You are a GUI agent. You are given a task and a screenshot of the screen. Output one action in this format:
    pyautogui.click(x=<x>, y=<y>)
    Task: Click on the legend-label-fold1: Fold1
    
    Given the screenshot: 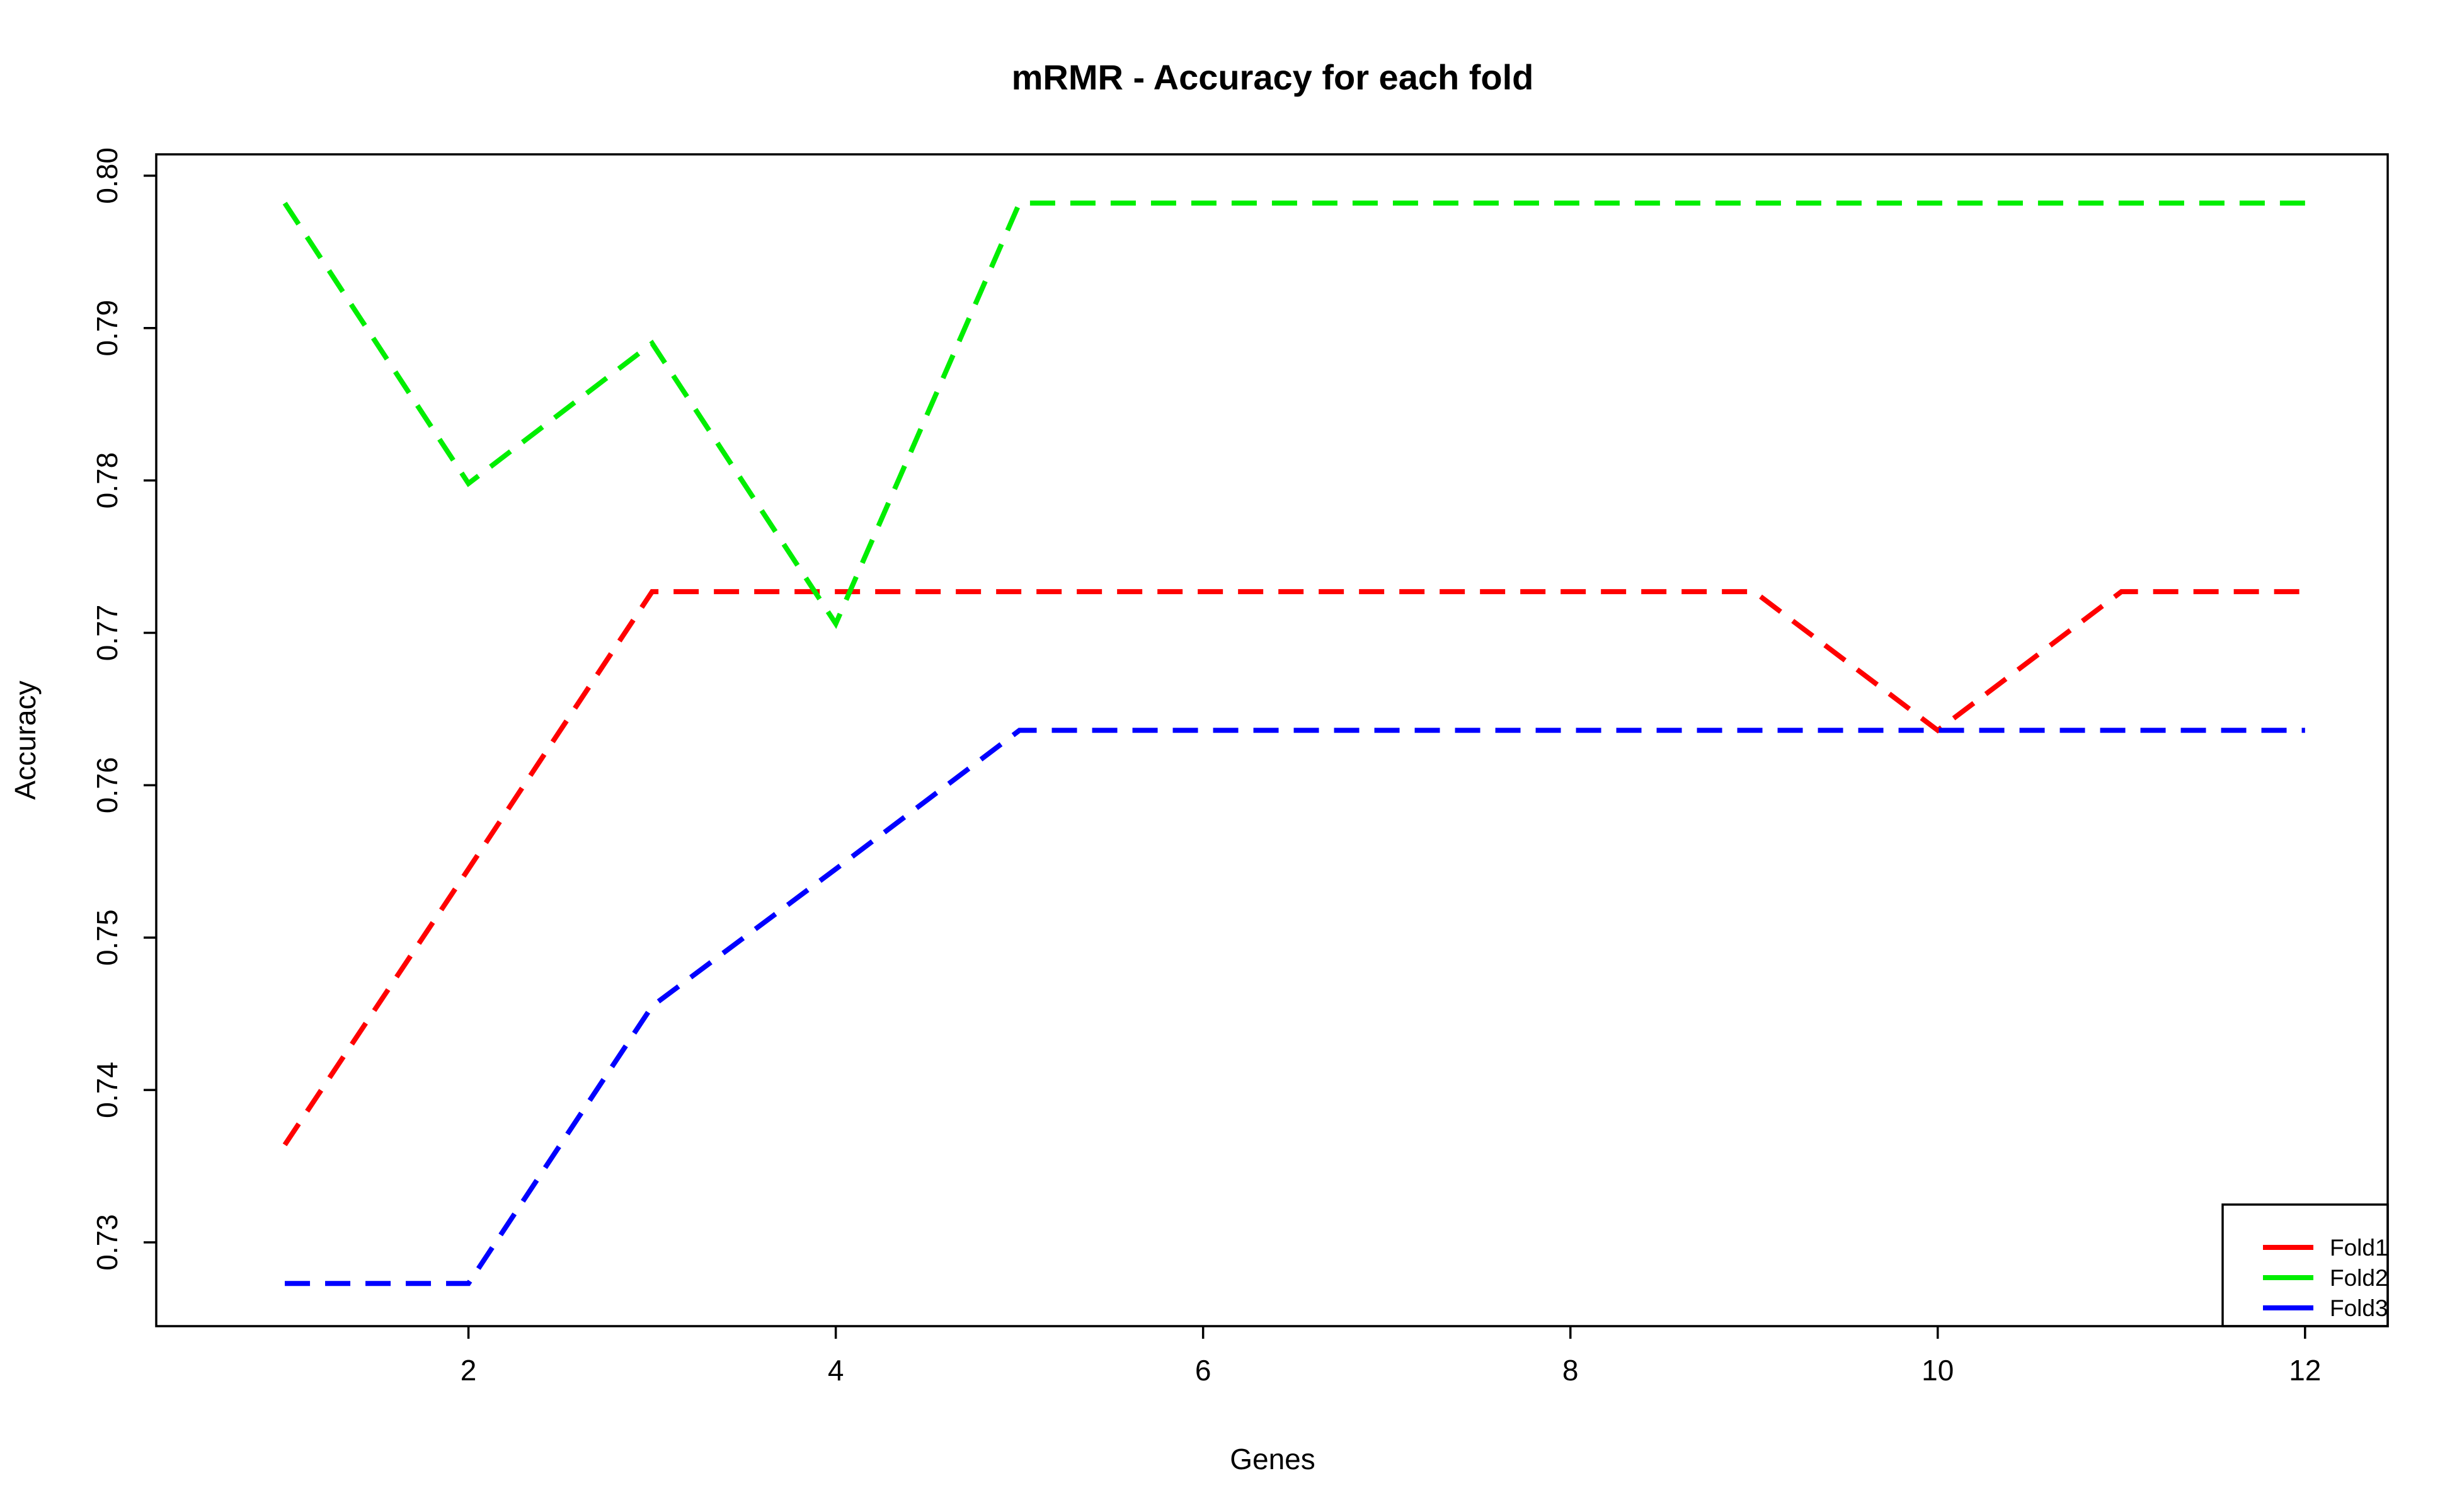 What is the action you would take?
    pyautogui.click(x=2359, y=1248)
    